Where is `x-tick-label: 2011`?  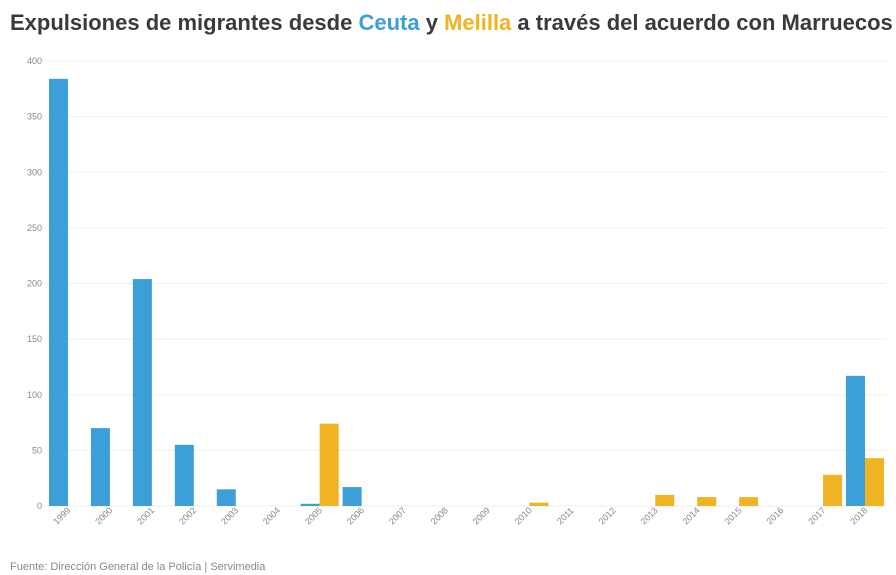 x-tick-label: 2011 is located at coordinates (565, 515).